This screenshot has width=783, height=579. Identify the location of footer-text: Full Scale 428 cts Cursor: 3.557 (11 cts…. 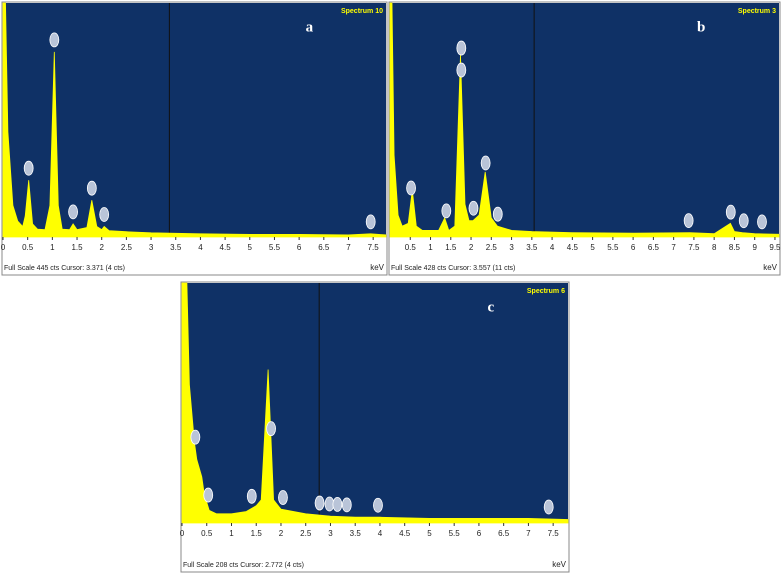
(453, 268).